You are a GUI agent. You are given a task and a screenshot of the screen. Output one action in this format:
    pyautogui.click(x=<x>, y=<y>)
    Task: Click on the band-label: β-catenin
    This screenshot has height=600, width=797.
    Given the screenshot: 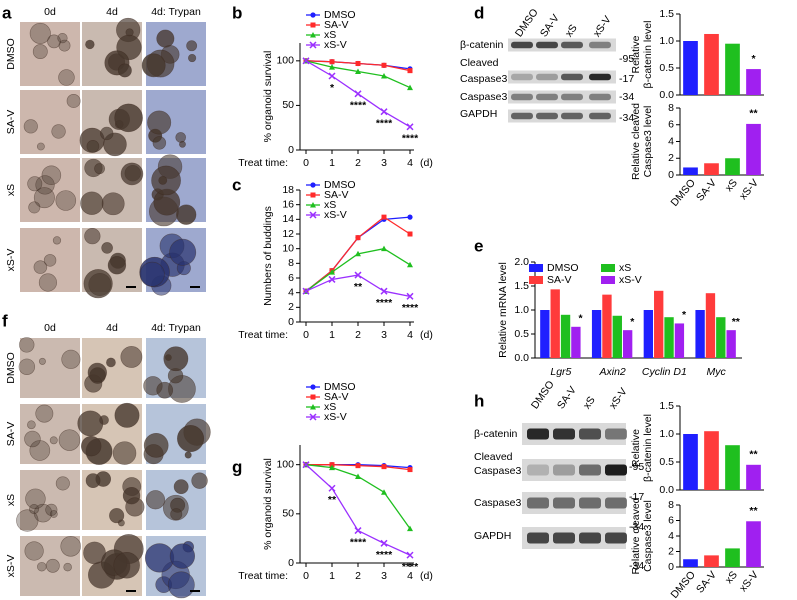 What is the action you would take?
    pyautogui.click(x=482, y=45)
    